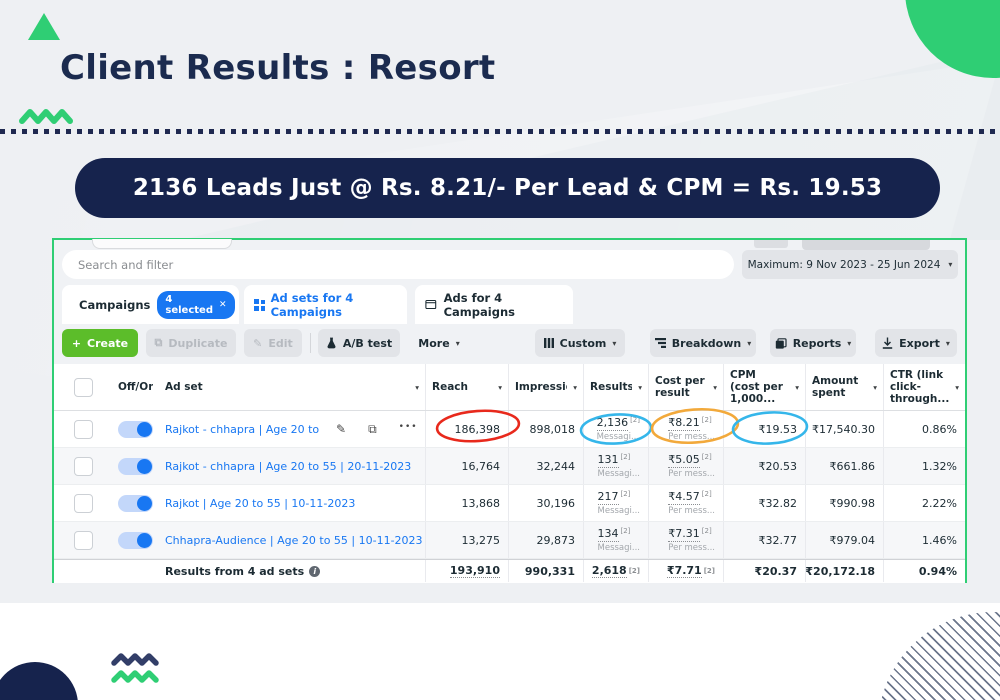 The image size is (1000, 700). Describe the element at coordinates (434, 343) in the screenshot. I see `more-label: More` at that location.